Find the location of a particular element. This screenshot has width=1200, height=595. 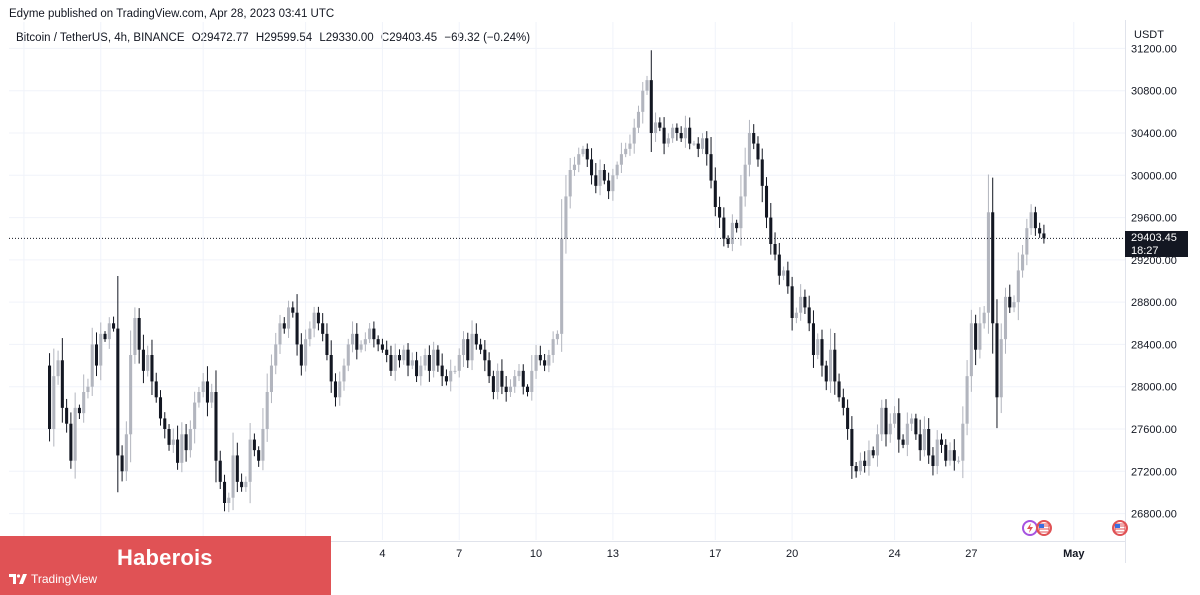

tradingview-logo: TradingView is located at coordinates (53, 579).